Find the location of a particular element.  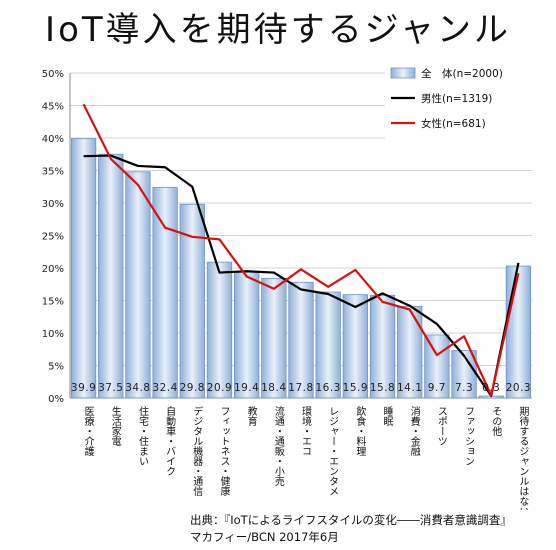

data-label: 32.4 is located at coordinates (164, 388).